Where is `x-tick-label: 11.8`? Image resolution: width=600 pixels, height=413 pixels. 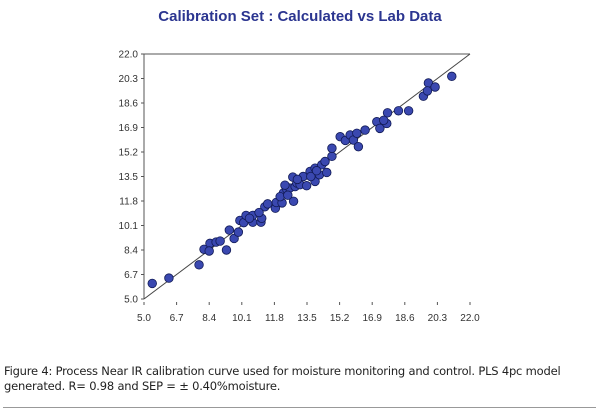 x-tick-label: 11.8 is located at coordinates (274, 318).